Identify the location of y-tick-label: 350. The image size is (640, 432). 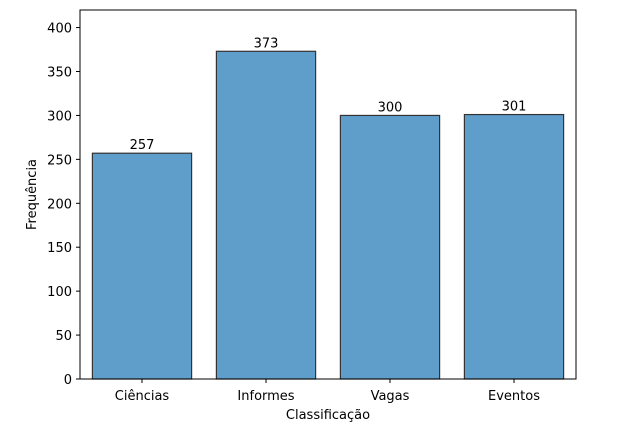
(59, 73).